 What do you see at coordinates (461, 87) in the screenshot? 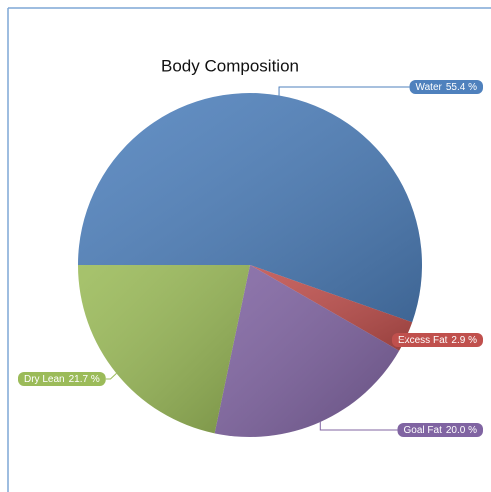
I see `label-value: 55.4 %` at bounding box center [461, 87].